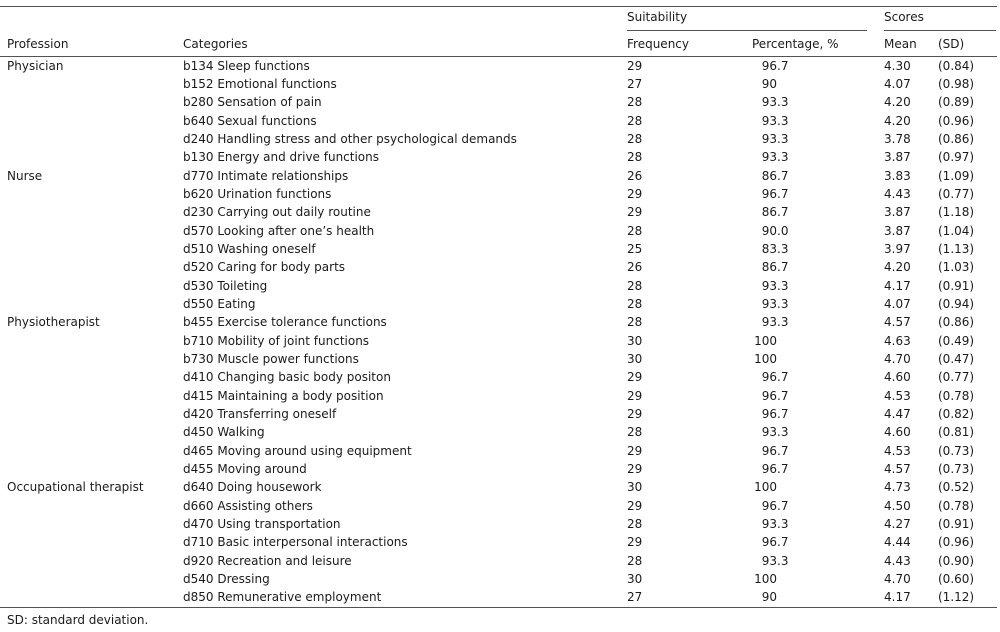 The image size is (1000, 632). What do you see at coordinates (897, 83) in the screenshot?
I see `mean-cell: 4.07` at bounding box center [897, 83].